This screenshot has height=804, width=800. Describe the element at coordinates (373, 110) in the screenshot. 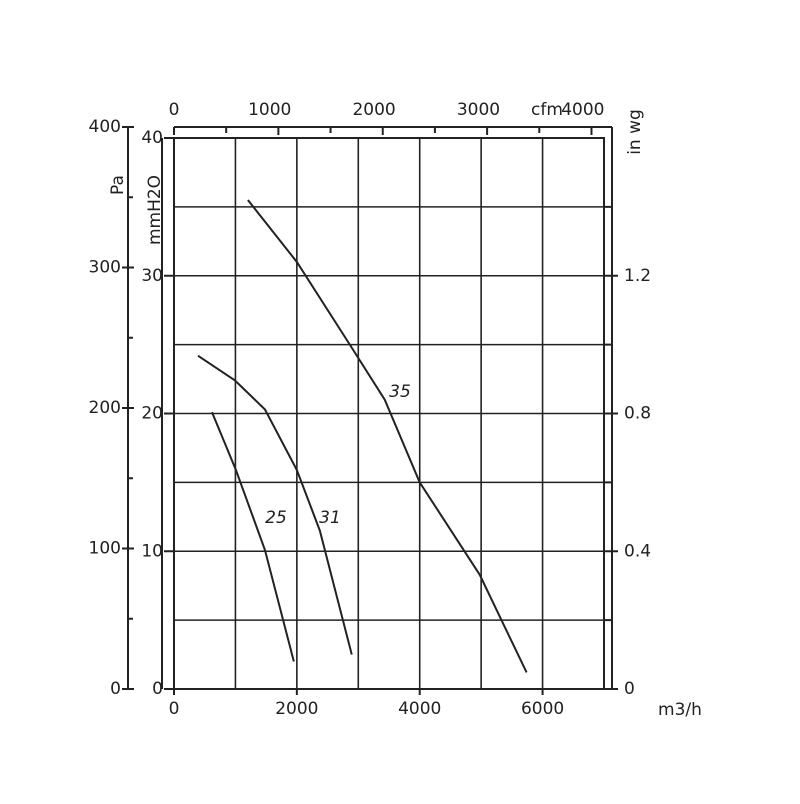

I see `x2-tick-label: 2000` at that location.